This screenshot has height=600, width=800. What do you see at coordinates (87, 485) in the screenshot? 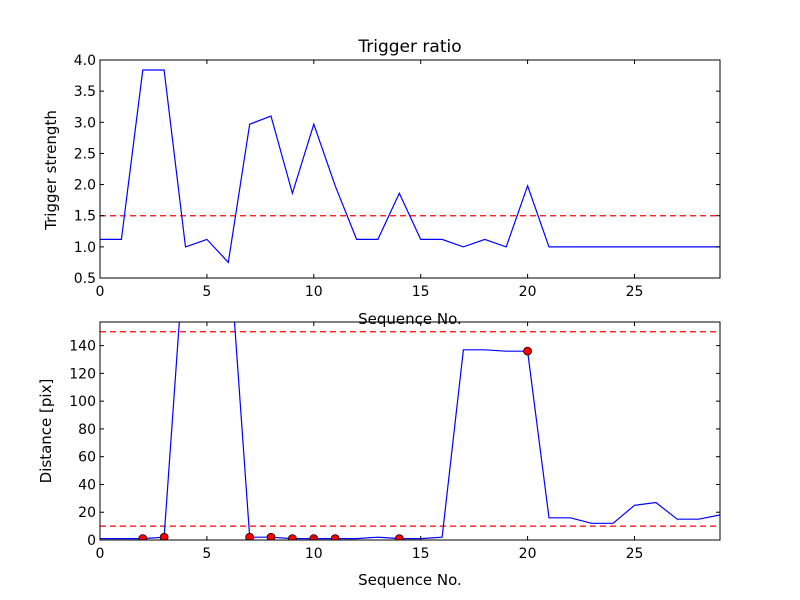
I see `y-tick-label: 40` at bounding box center [87, 485].